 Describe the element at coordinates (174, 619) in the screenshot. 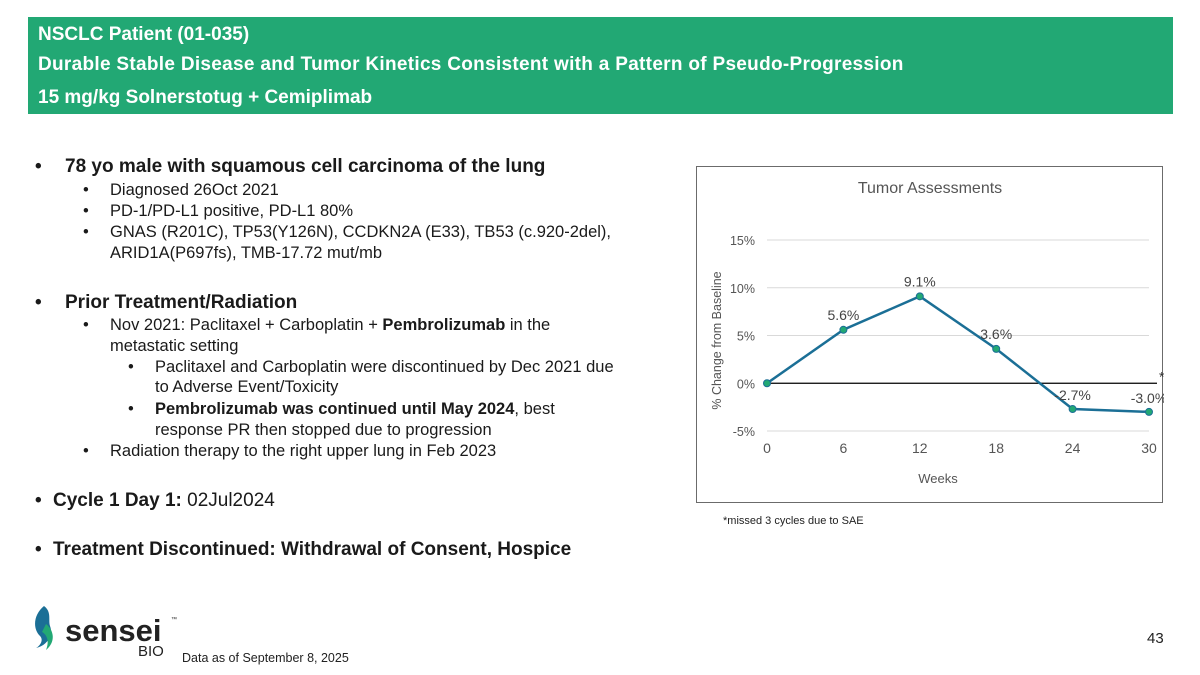

I see `svg-text: ™` at that location.